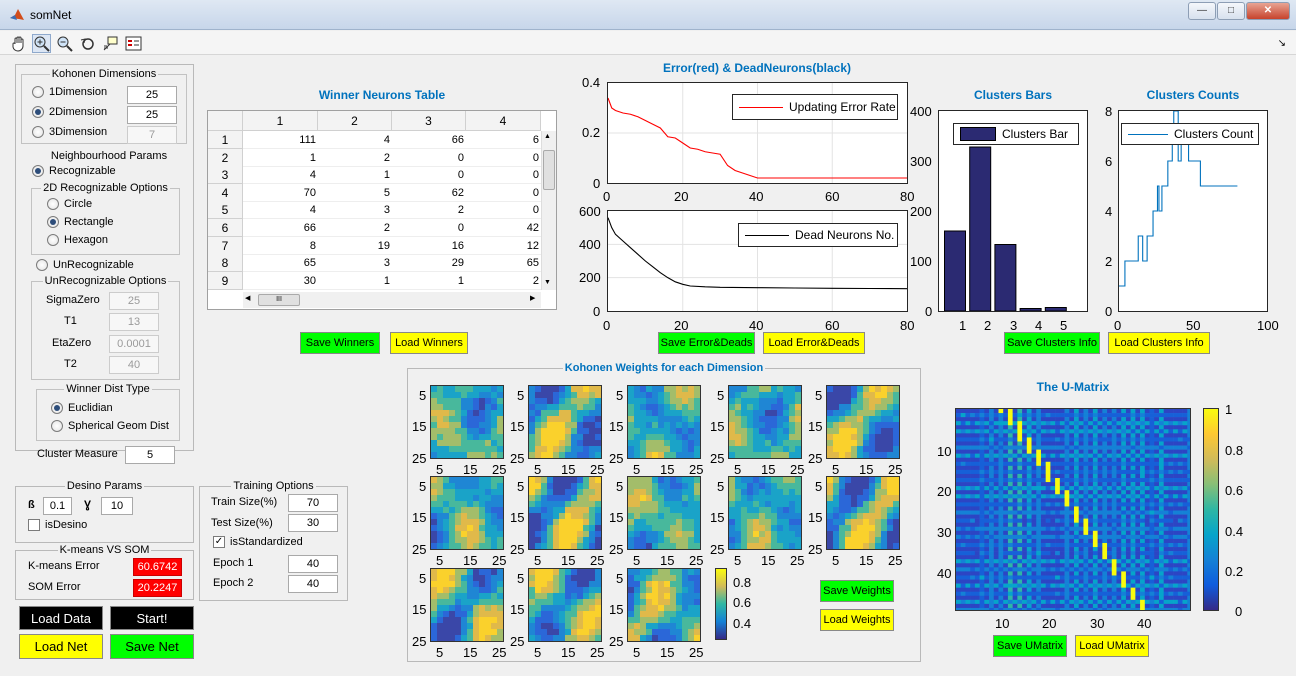 The image size is (1296, 676). Describe the element at coordinates (225, 228) in the screenshot. I see `row-header: 6` at that location.